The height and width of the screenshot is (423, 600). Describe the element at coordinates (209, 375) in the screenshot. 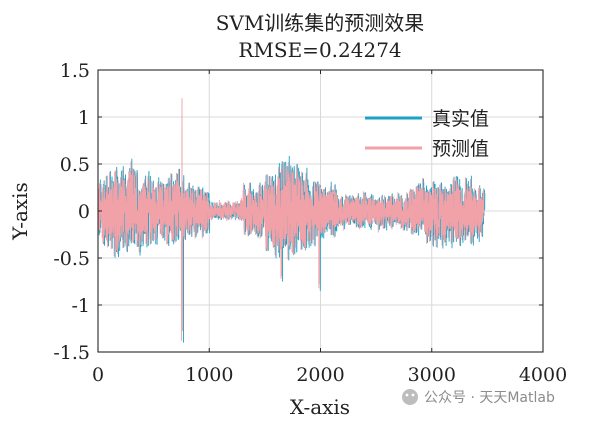

I see `x-tick-label: 1000` at that location.